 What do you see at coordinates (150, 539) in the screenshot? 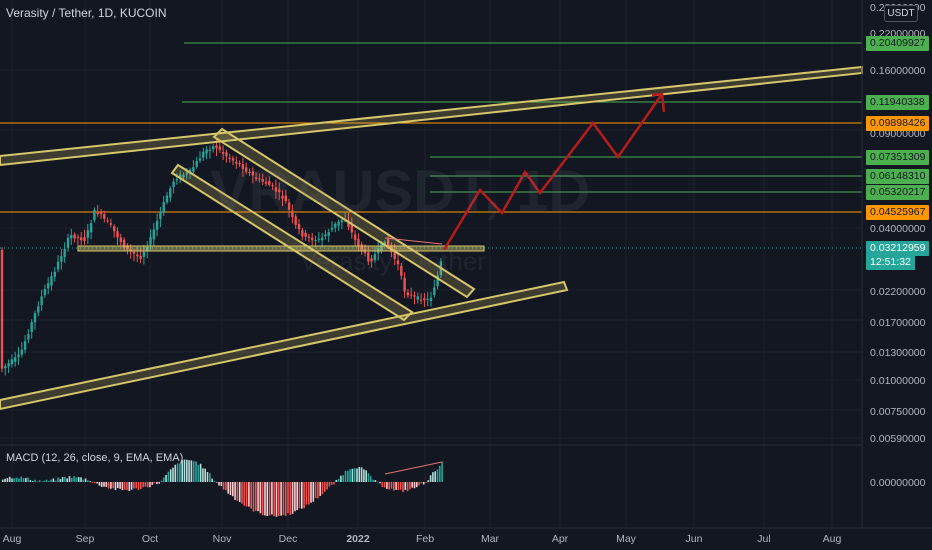
I see `time-scale-label: Oct` at bounding box center [150, 539].